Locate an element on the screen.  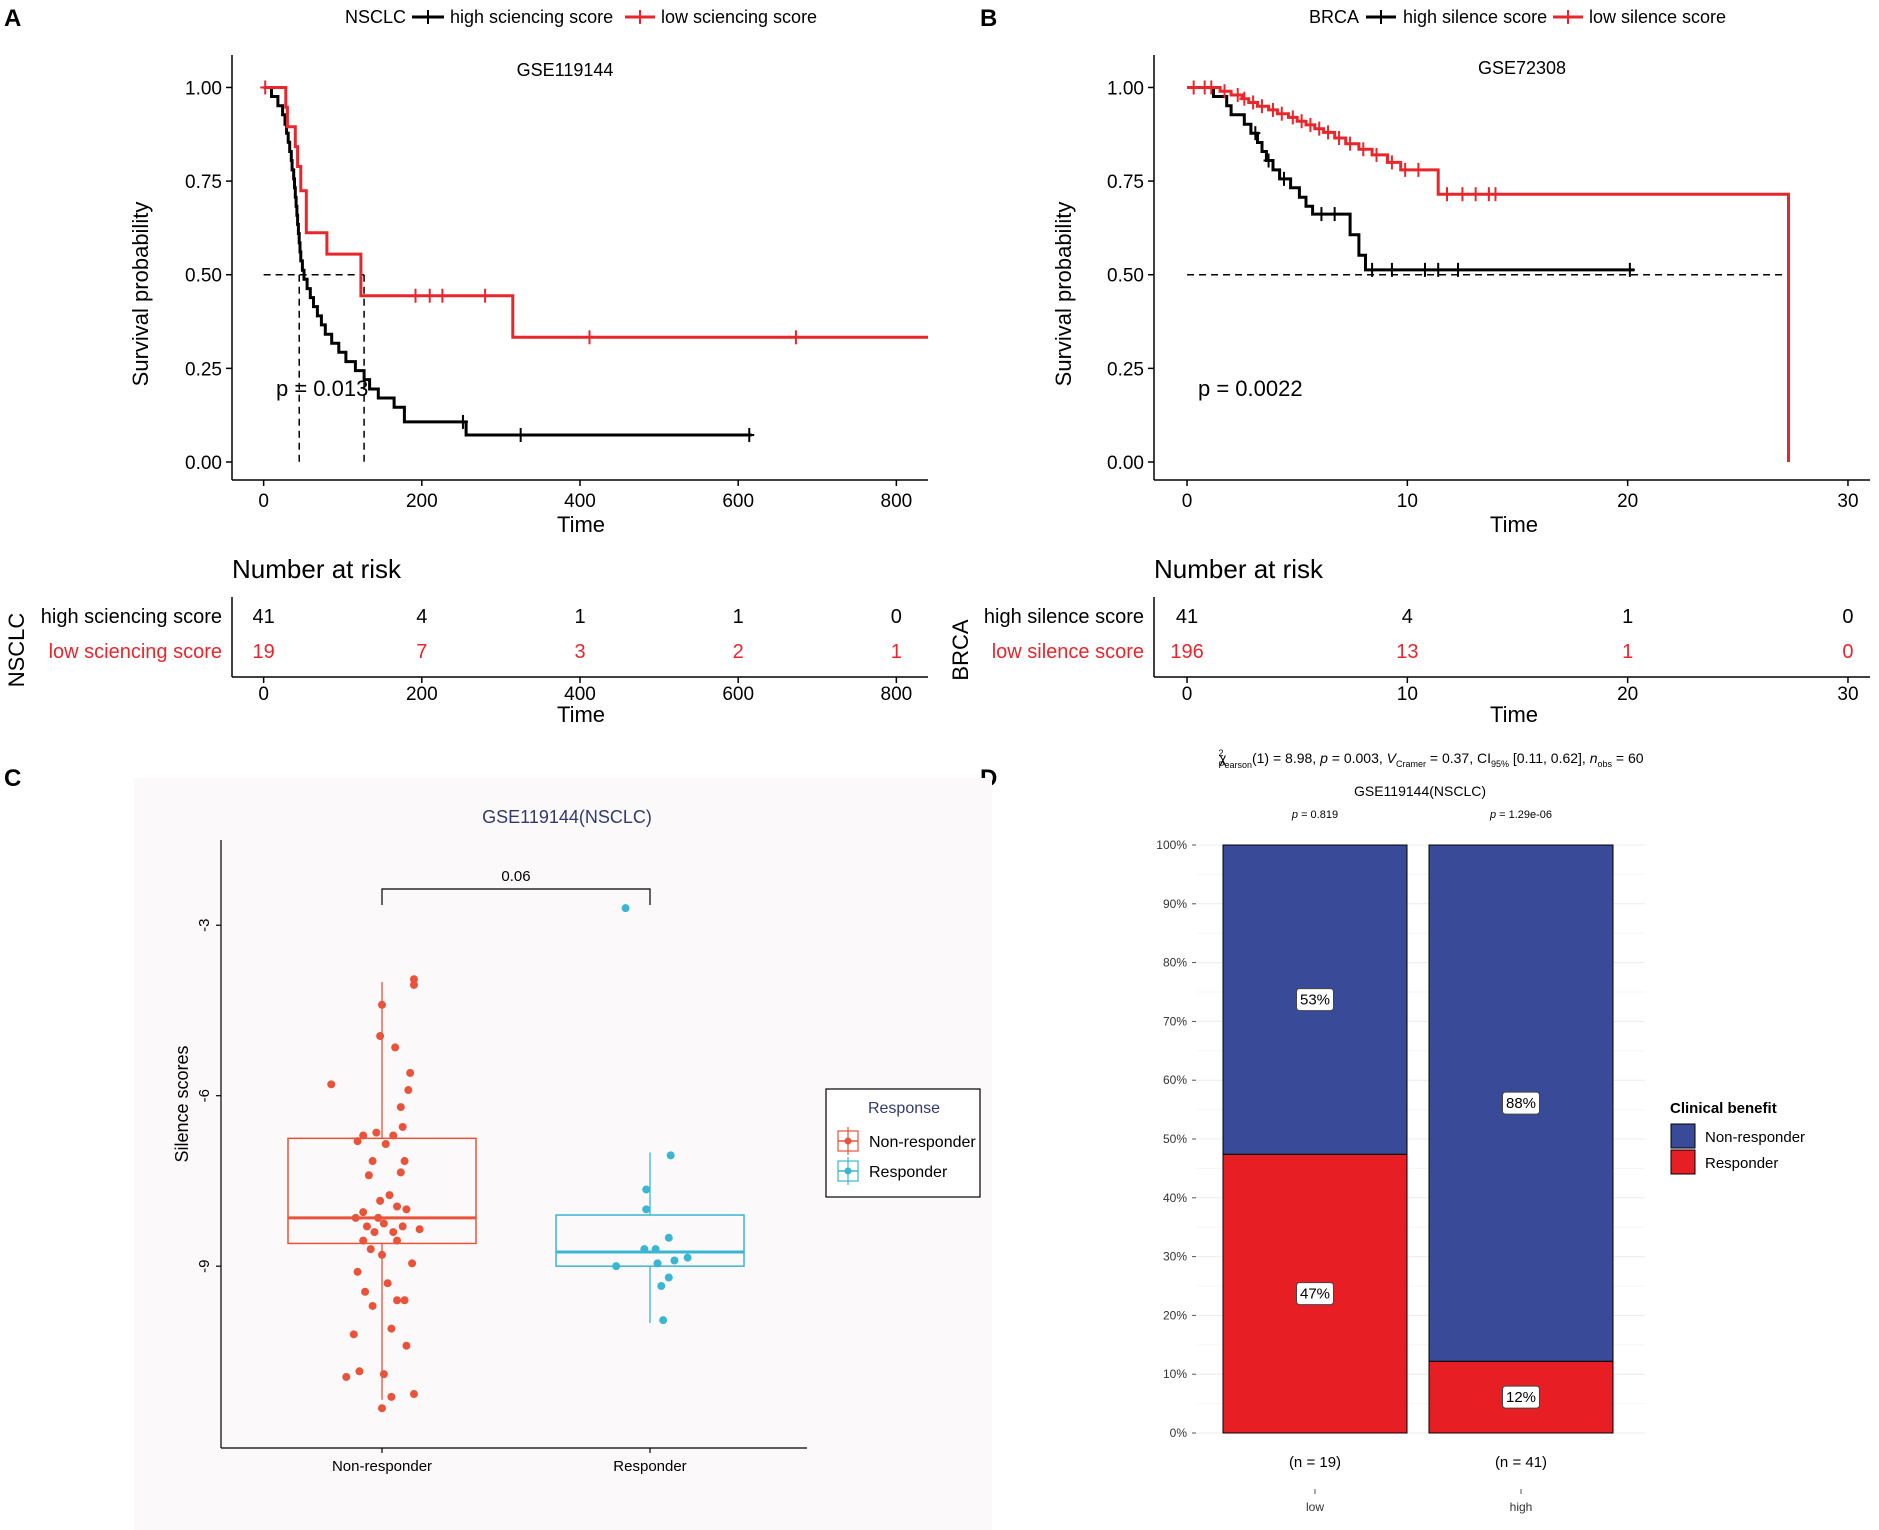
panel-a-risk-cell: 4 is located at coordinates (421, 617).